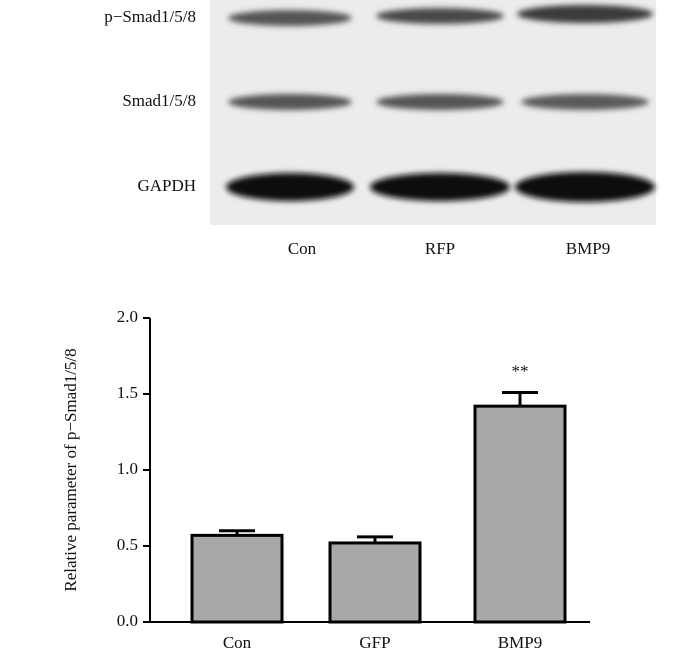 The image size is (700, 666). Describe the element at coordinates (70, 469) in the screenshot. I see `y-axis-label: Relative parameter of p−Smad1/5/8` at that location.